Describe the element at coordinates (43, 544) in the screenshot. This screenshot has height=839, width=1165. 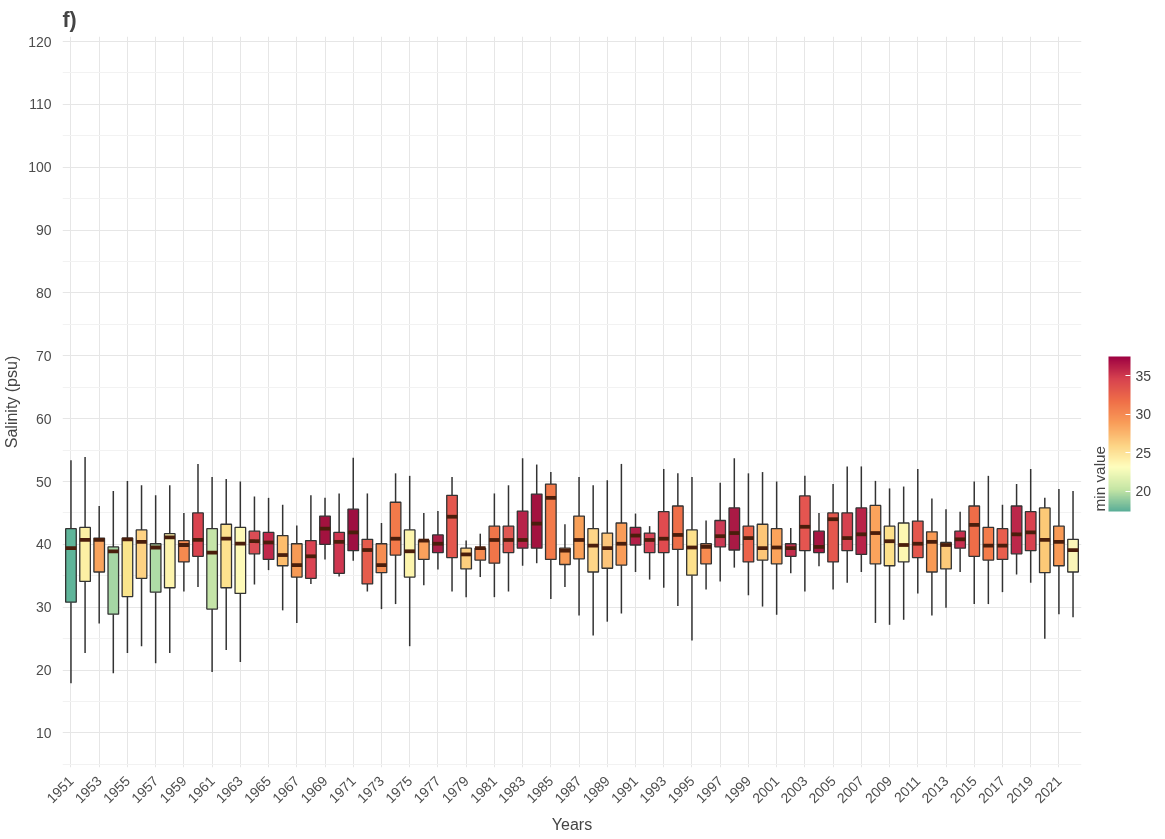
I see `y-tick-label: 40` at that location.